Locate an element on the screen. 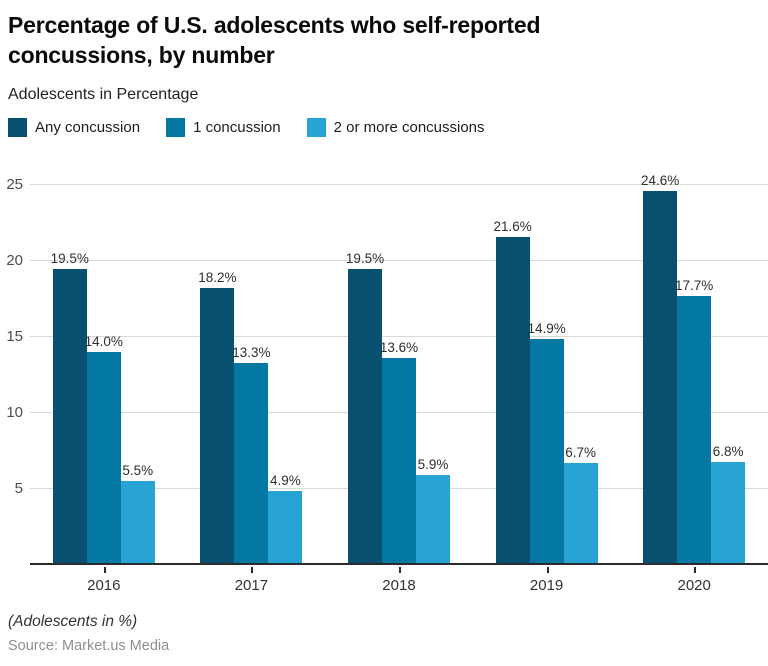 This screenshot has width=768, height=666. bar-group-2016: 19.5% 14.0% 5.5% is located at coordinates (104, 379).